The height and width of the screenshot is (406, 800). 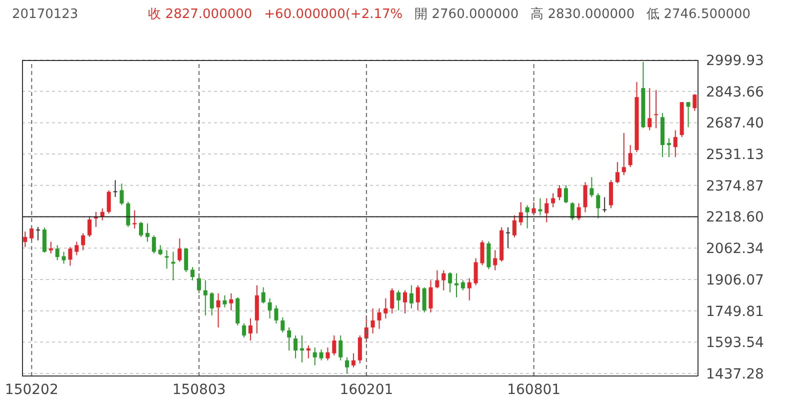 What do you see at coordinates (735, 218) in the screenshot?
I see `y-tick-label: 2218.60` at bounding box center [735, 218].